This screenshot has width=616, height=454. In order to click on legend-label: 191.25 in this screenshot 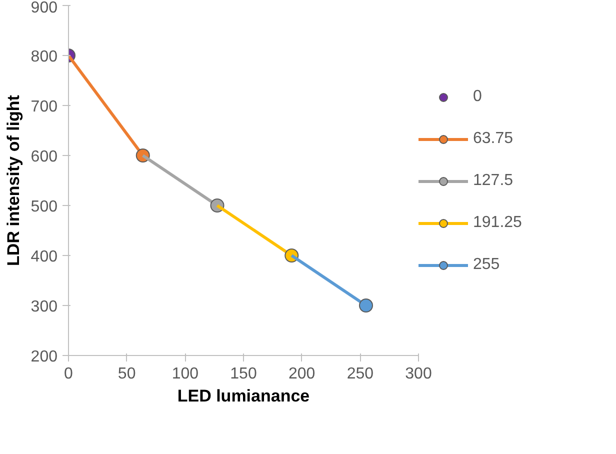, I will do `click(497, 223)`.